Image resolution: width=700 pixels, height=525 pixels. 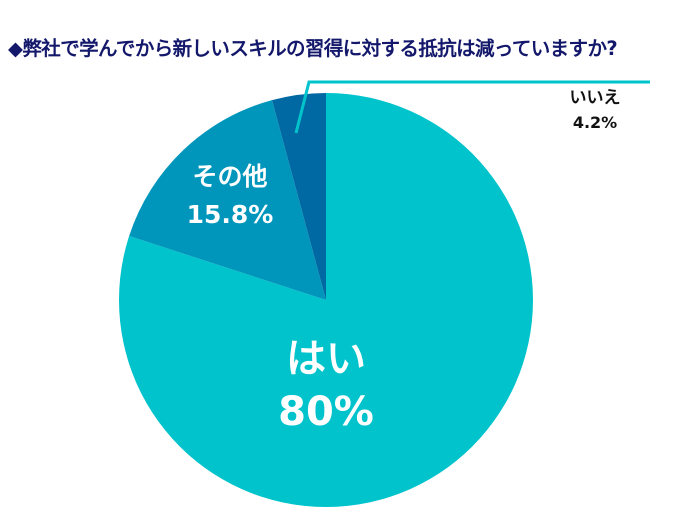 I want to click on label-other-name: その他, so click(x=230, y=176).